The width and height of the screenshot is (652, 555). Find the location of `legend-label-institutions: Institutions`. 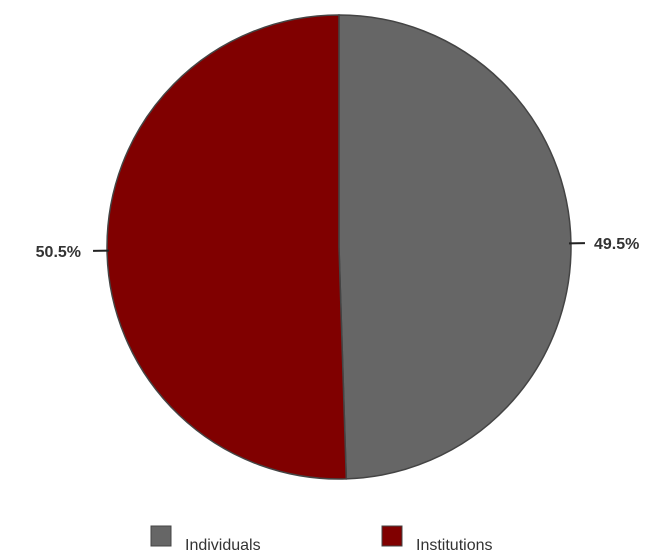

legend-label-institutions: Institutions is located at coordinates (454, 545).